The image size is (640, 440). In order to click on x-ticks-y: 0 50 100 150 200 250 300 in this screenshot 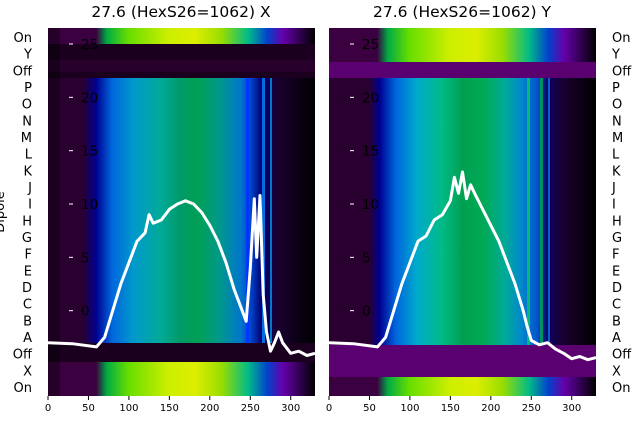, I will do `click(453, 405)`.